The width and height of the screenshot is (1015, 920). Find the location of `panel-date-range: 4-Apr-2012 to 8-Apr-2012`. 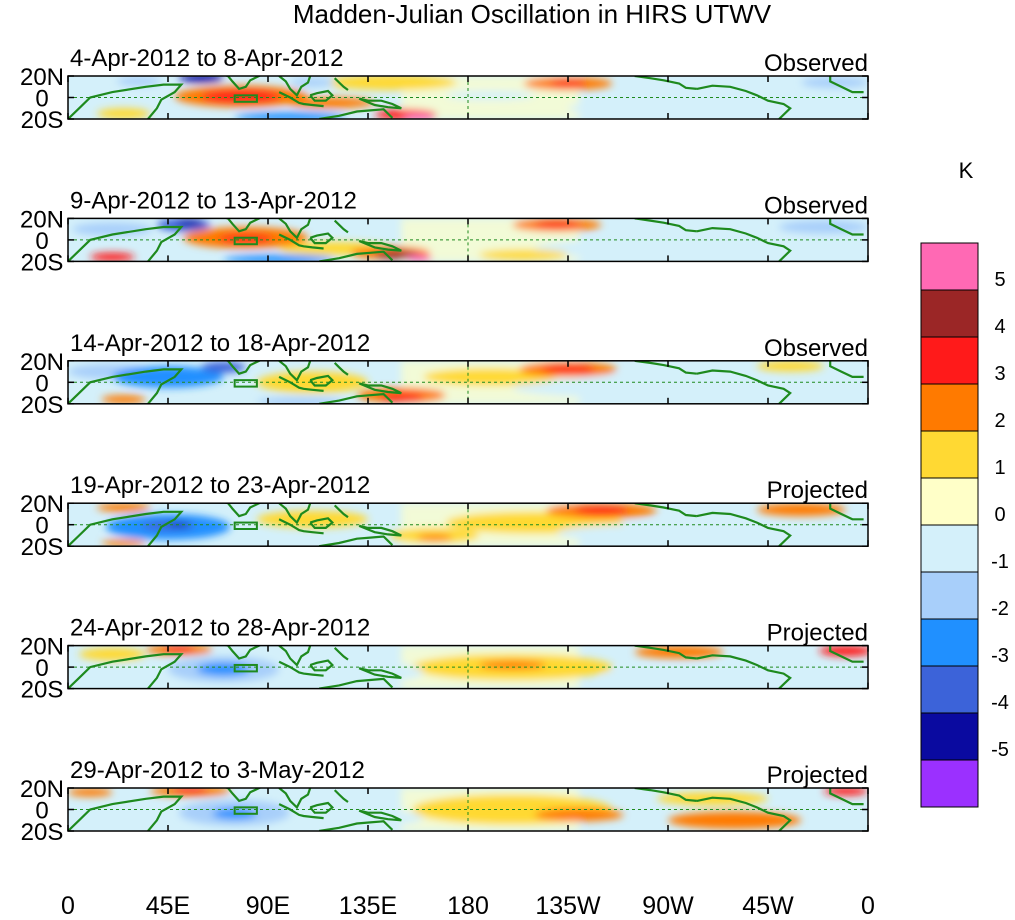

panel-date-range: 4-Apr-2012 to 8-Apr-2012 is located at coordinates (207, 58).